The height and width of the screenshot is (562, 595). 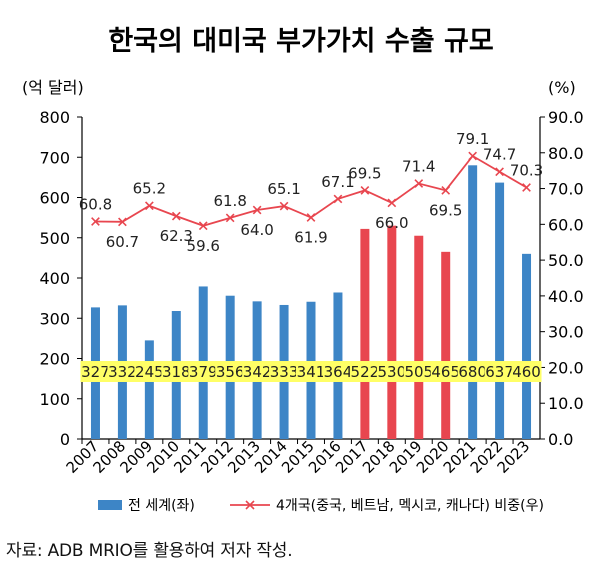 What do you see at coordinates (566, 153) in the screenshot?
I see `right-tick-label: 80.0` at bounding box center [566, 153].